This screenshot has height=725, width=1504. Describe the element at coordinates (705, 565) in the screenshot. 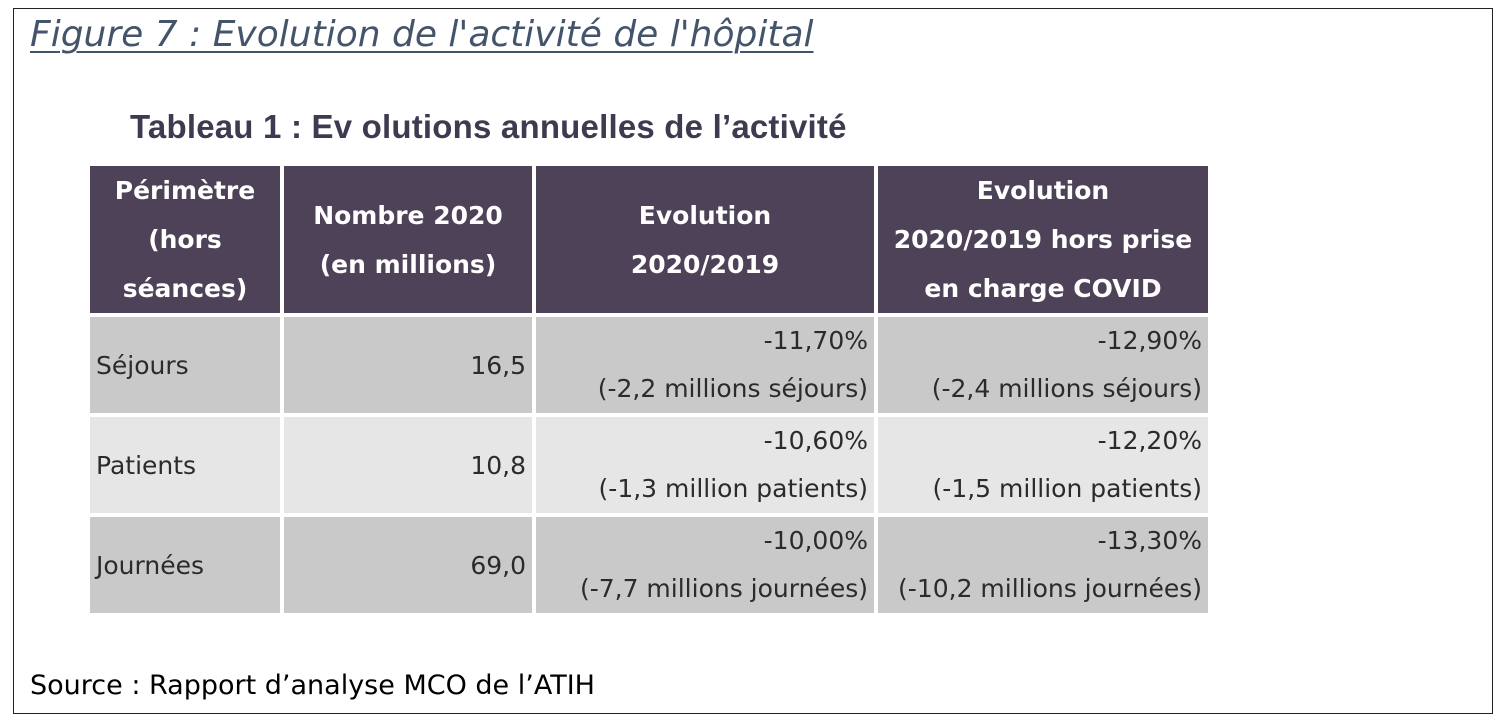

I see `row-evolution: -10,00% (-7,7 millions journées)` at that location.